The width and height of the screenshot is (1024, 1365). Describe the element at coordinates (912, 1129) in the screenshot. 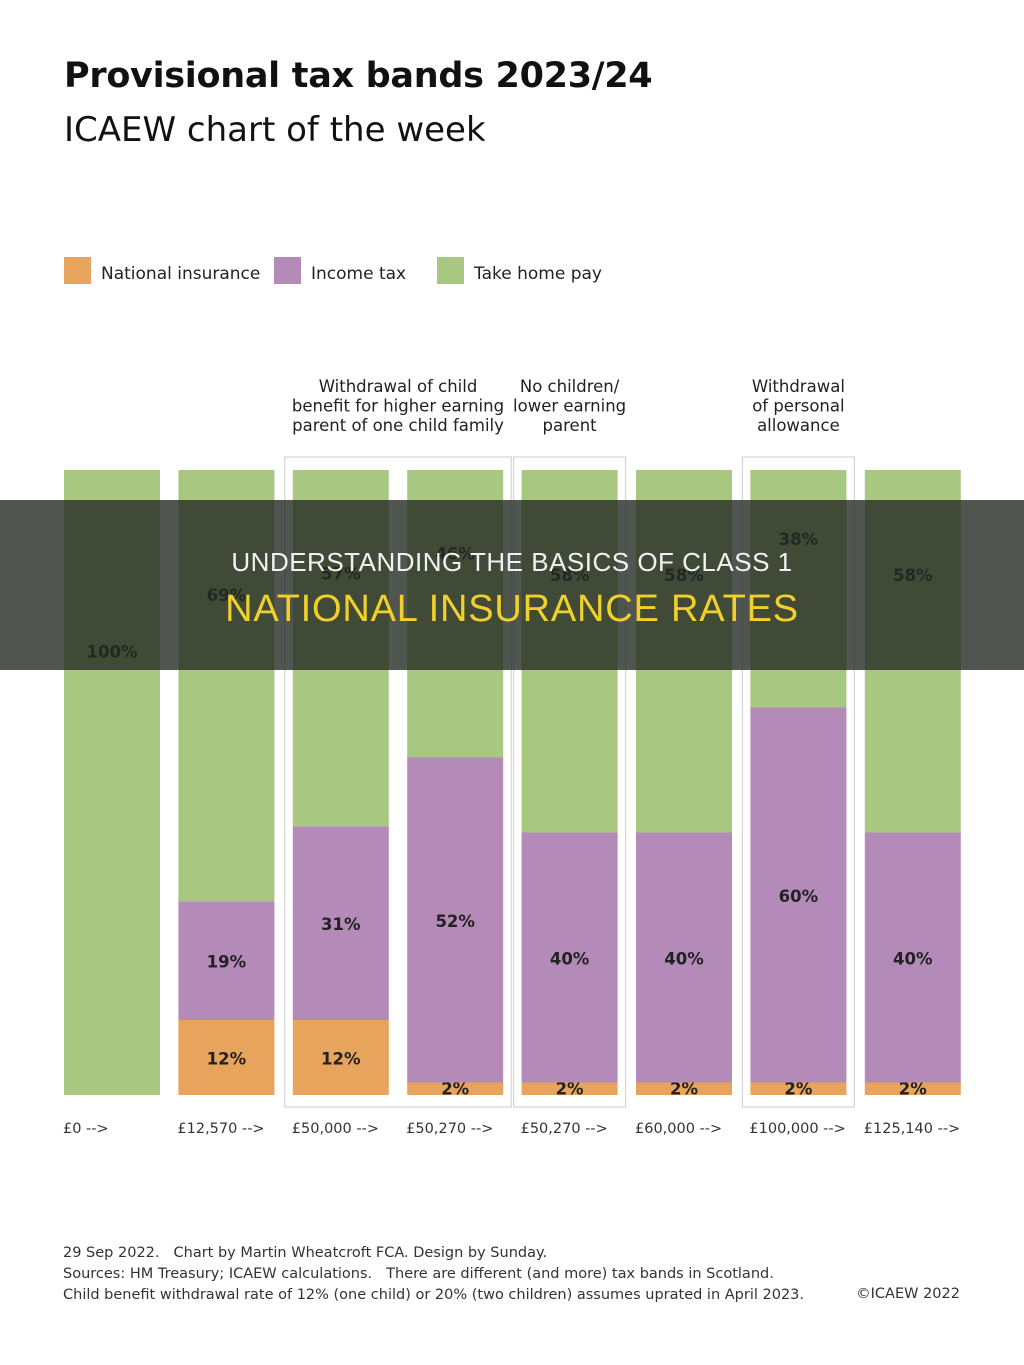

I see `x-tick-label-7: £125,140 -->` at that location.